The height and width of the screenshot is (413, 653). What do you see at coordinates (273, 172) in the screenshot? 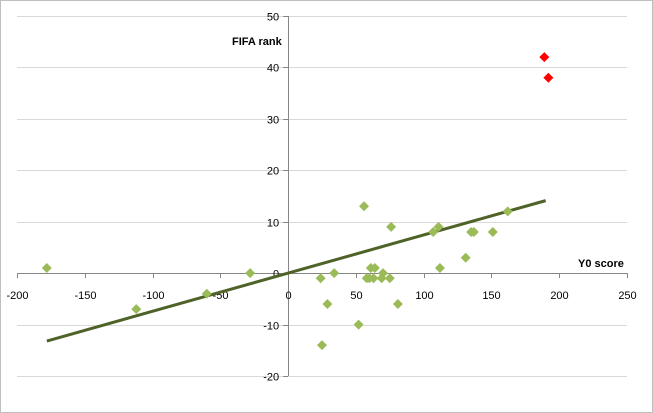
I see `y-tick-label: 20` at bounding box center [273, 172].